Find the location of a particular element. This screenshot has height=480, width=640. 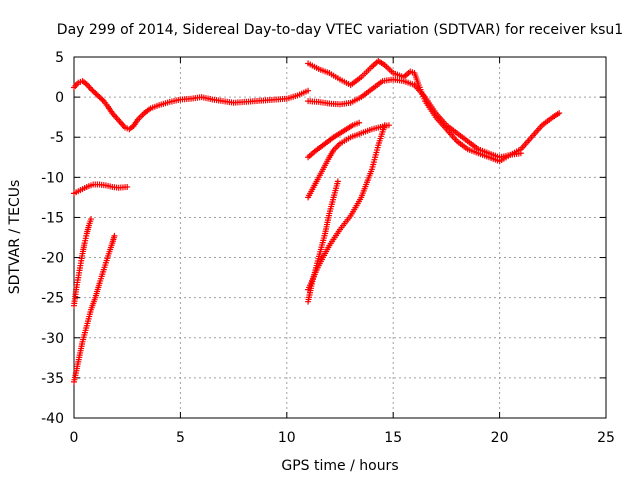

y-tick-label: -30 is located at coordinates (52, 339).